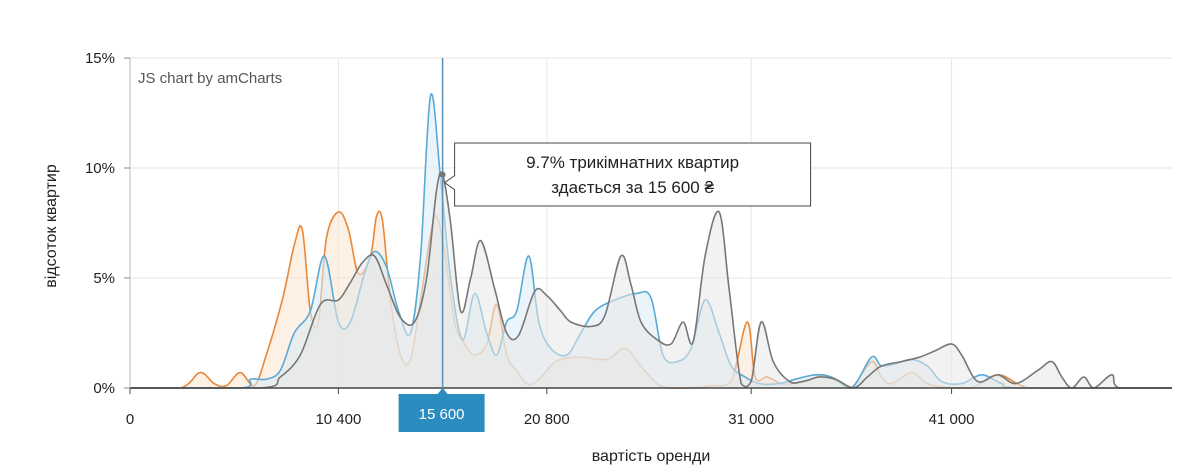  What do you see at coordinates (104, 278) in the screenshot?
I see `y-tick-label: 5%` at bounding box center [104, 278].